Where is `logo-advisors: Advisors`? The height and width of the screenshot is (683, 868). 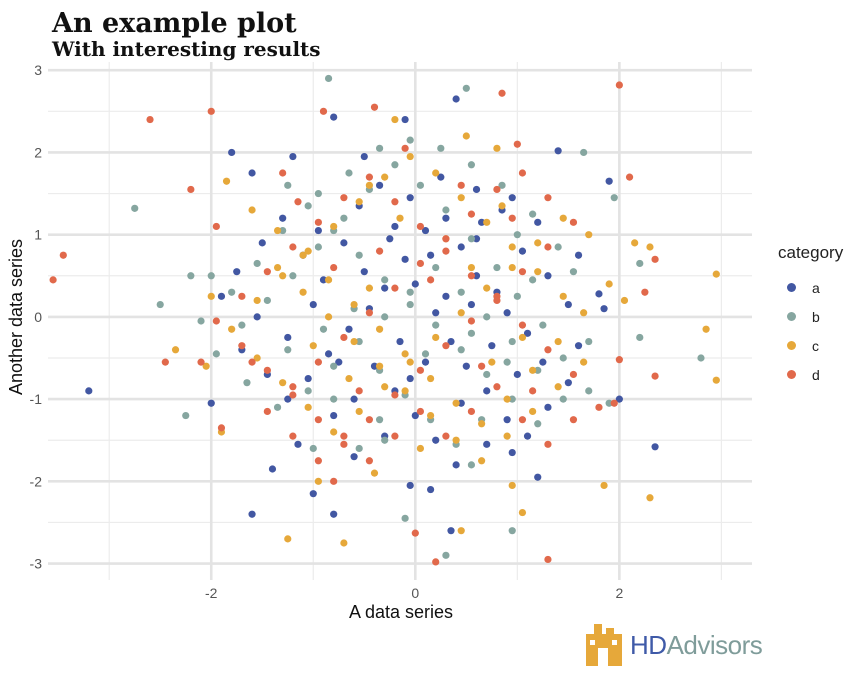
logo-advisors: Advisors is located at coordinates (714, 644).